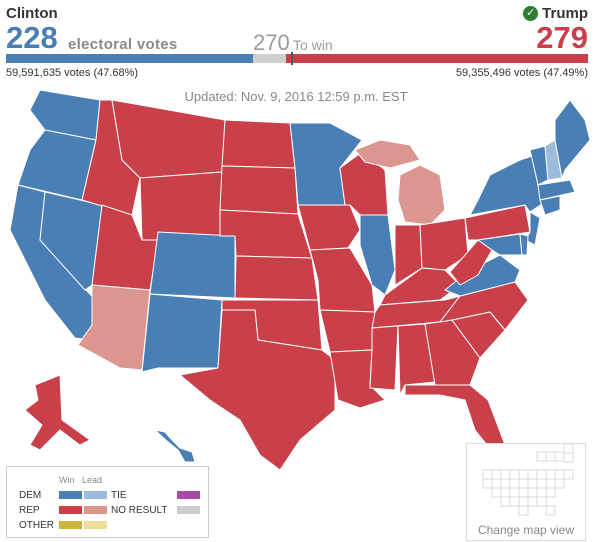 The width and height of the screenshot is (596, 542). I want to click on state-wyoming, so click(181, 206).